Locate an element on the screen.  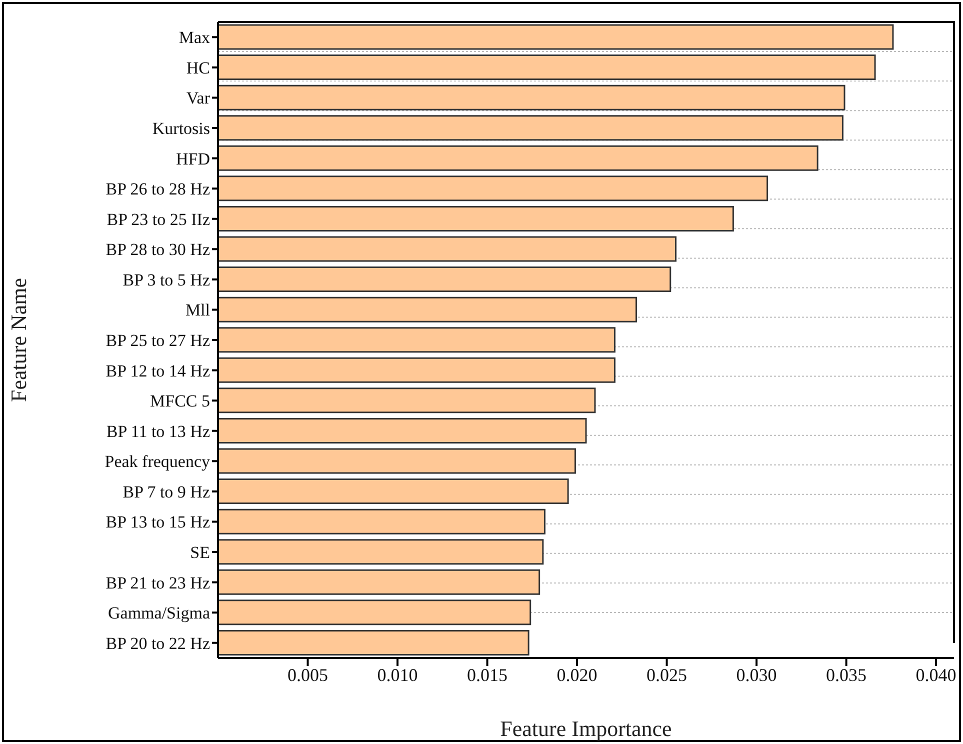
y-tick-label: Var is located at coordinates (198, 98).